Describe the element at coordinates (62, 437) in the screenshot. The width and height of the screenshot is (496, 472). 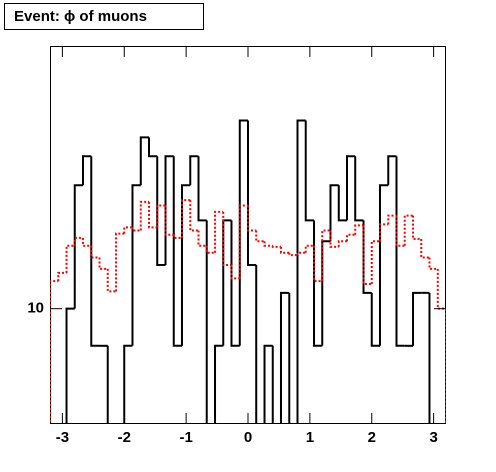
I see `x-tick-label: -3` at that location.